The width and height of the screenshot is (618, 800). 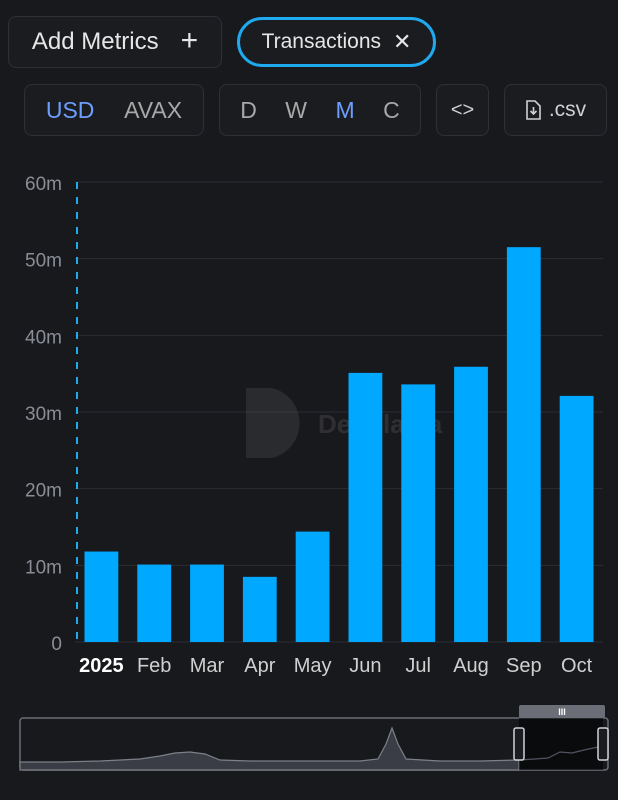 I want to click on plus-icon: +, so click(x=189, y=40).